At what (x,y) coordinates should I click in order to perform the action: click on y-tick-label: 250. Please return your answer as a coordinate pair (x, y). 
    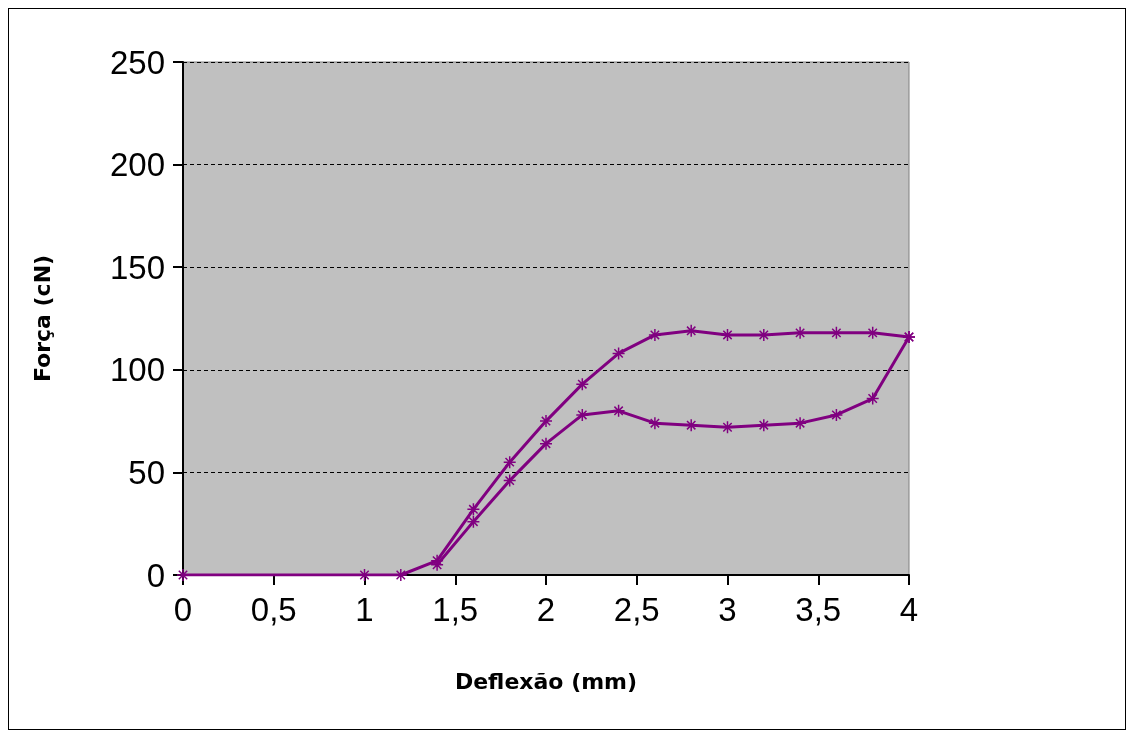
    Looking at the image, I should click on (137, 62).